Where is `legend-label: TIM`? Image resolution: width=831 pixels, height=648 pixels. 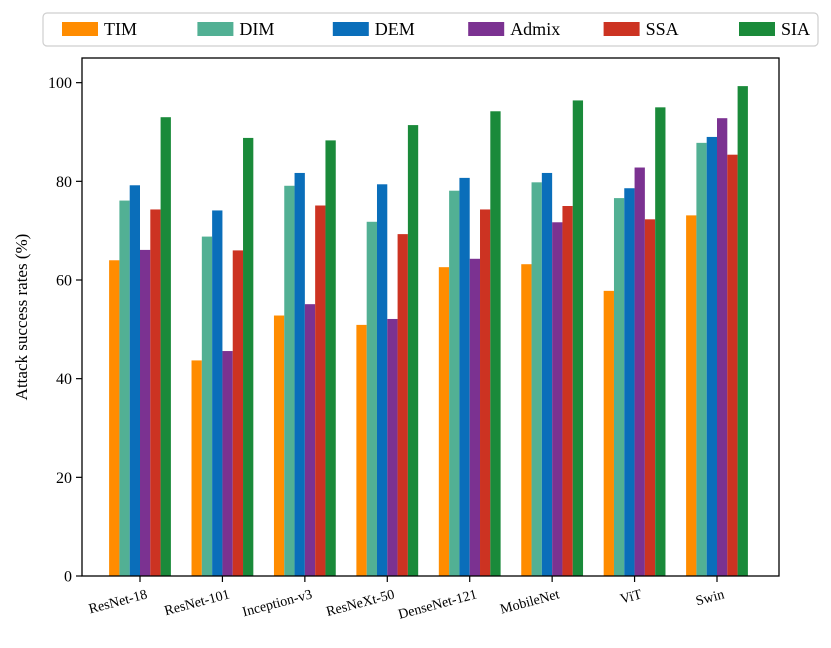 legend-label: TIM is located at coordinates (120, 29).